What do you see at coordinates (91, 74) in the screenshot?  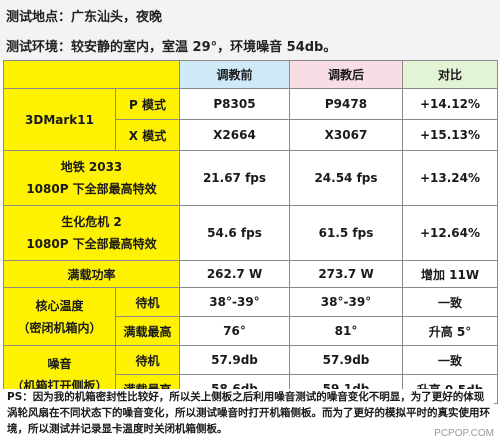 I see `header-blank` at bounding box center [91, 74].